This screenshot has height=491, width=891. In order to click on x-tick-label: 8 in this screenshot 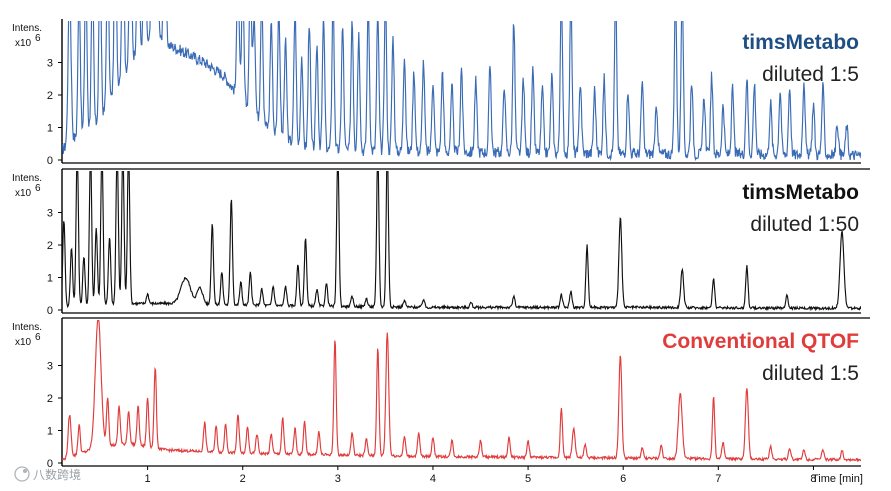, I will do `click(813, 479)`.